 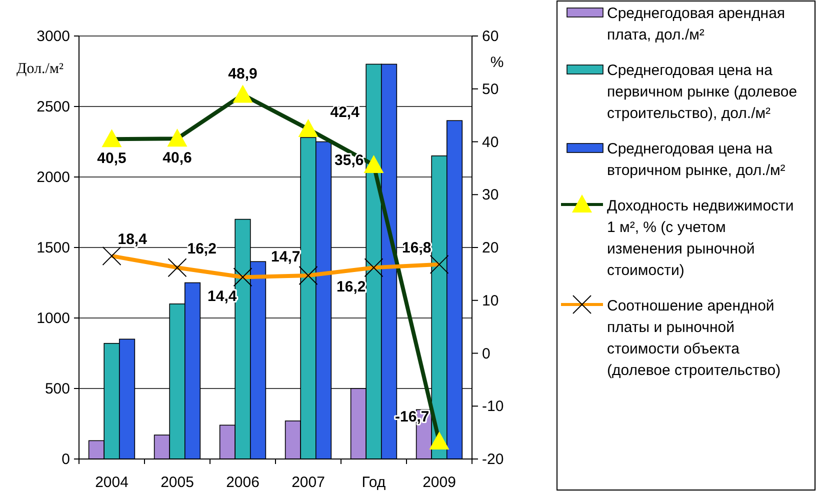 What do you see at coordinates (53, 36) in the screenshot?
I see `y-tick-label: 3000` at bounding box center [53, 36].